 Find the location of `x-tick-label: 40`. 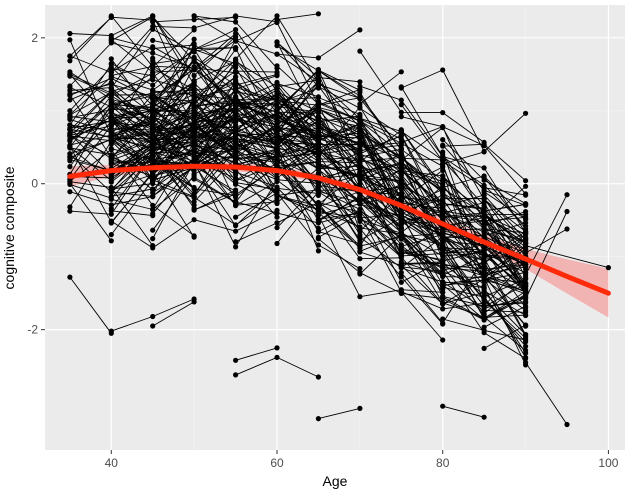

x-tick-label: 40 is located at coordinates (112, 463).